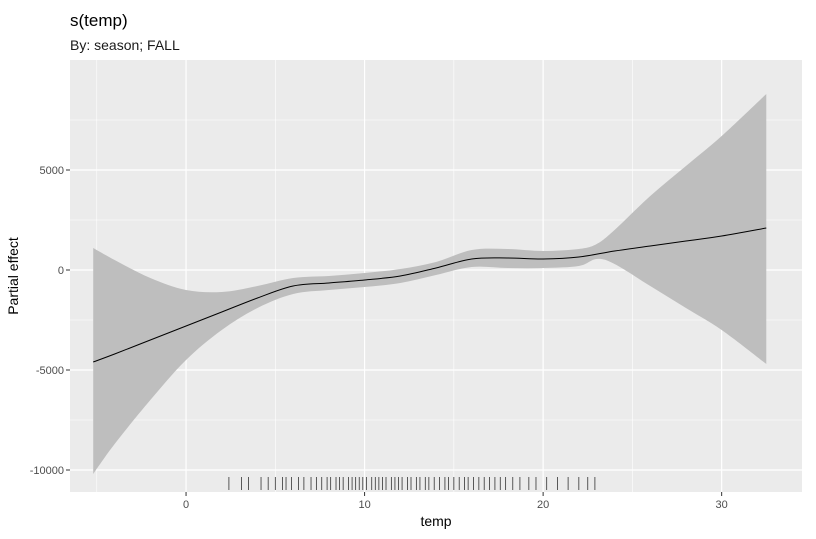 The height and width of the screenshot is (539, 816). What do you see at coordinates (412, 483) in the screenshot?
I see `rug-marks` at bounding box center [412, 483].